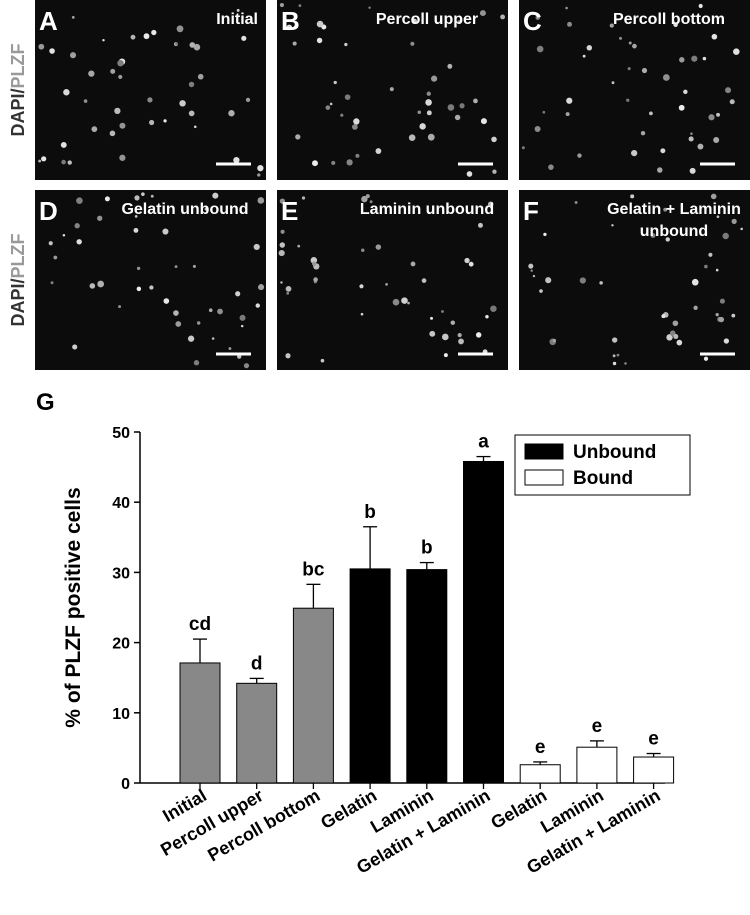 The height and width of the screenshot is (915, 750). I want to click on row-label-stain: DAPI/, so click(18, 302).